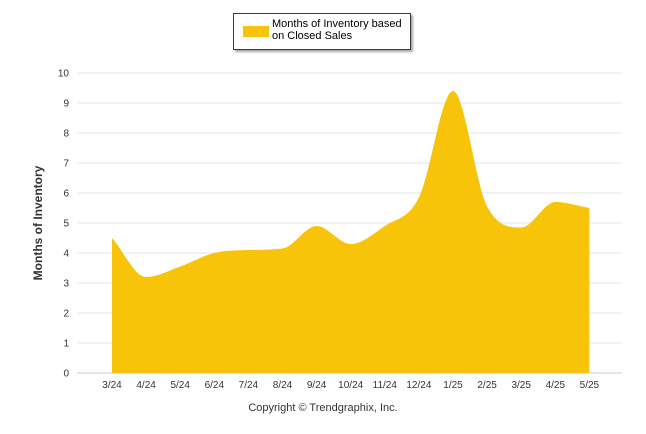  I want to click on x-tick-label: 5/24, so click(180, 385).